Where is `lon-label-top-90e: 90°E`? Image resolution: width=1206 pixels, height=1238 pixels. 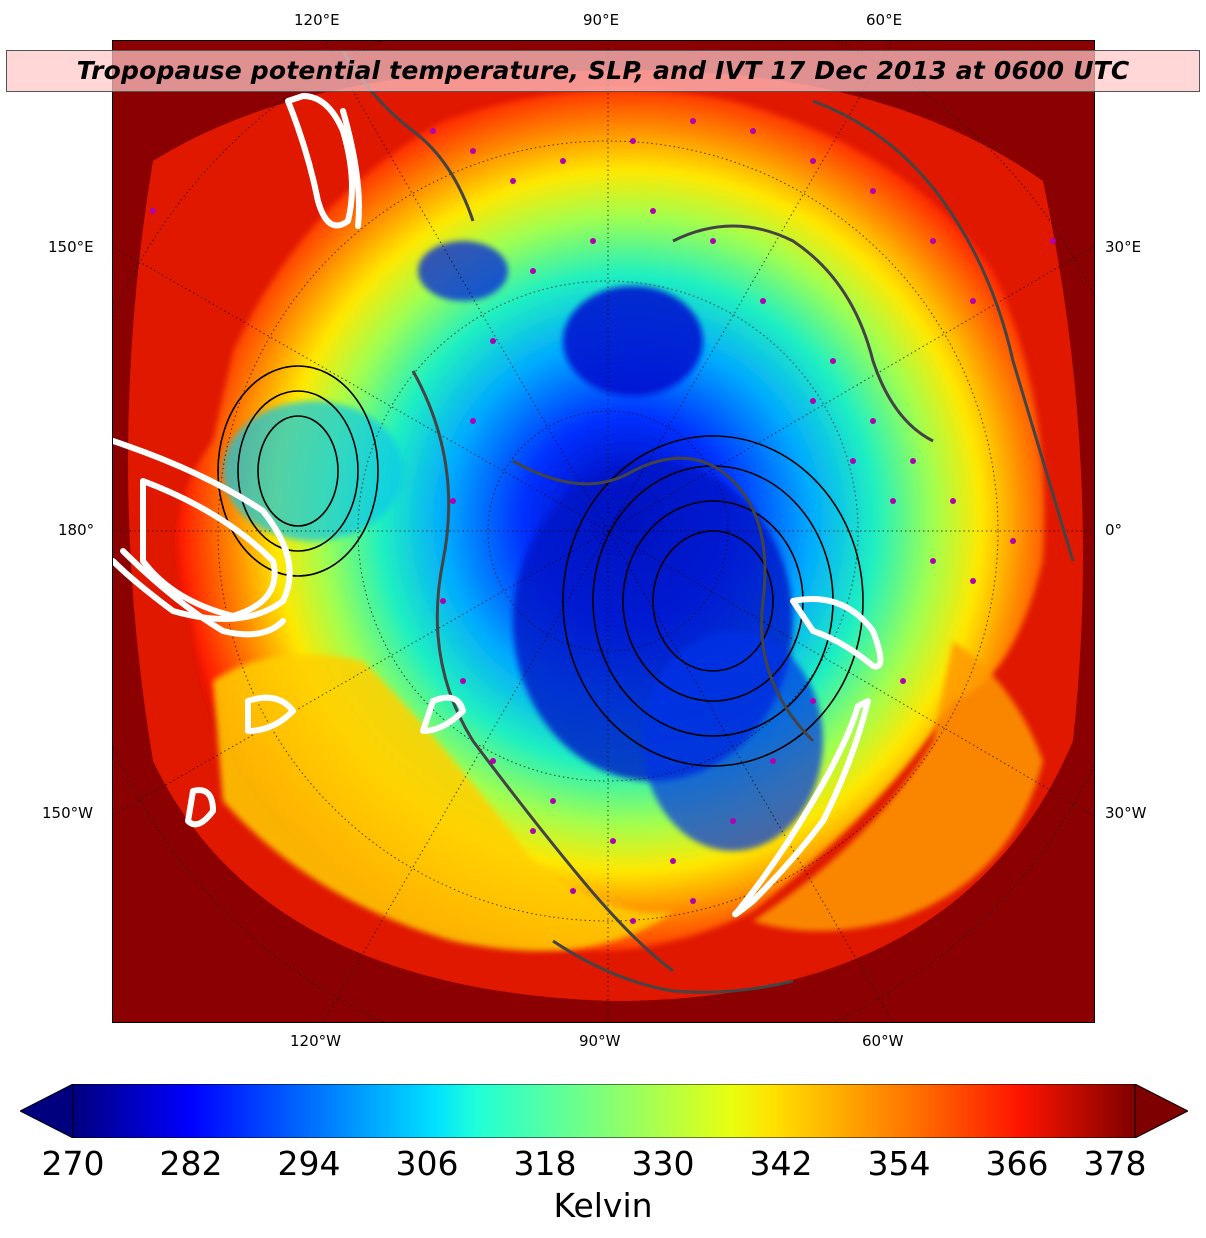
lon-label-top-90e: 90°E is located at coordinates (601, 20).